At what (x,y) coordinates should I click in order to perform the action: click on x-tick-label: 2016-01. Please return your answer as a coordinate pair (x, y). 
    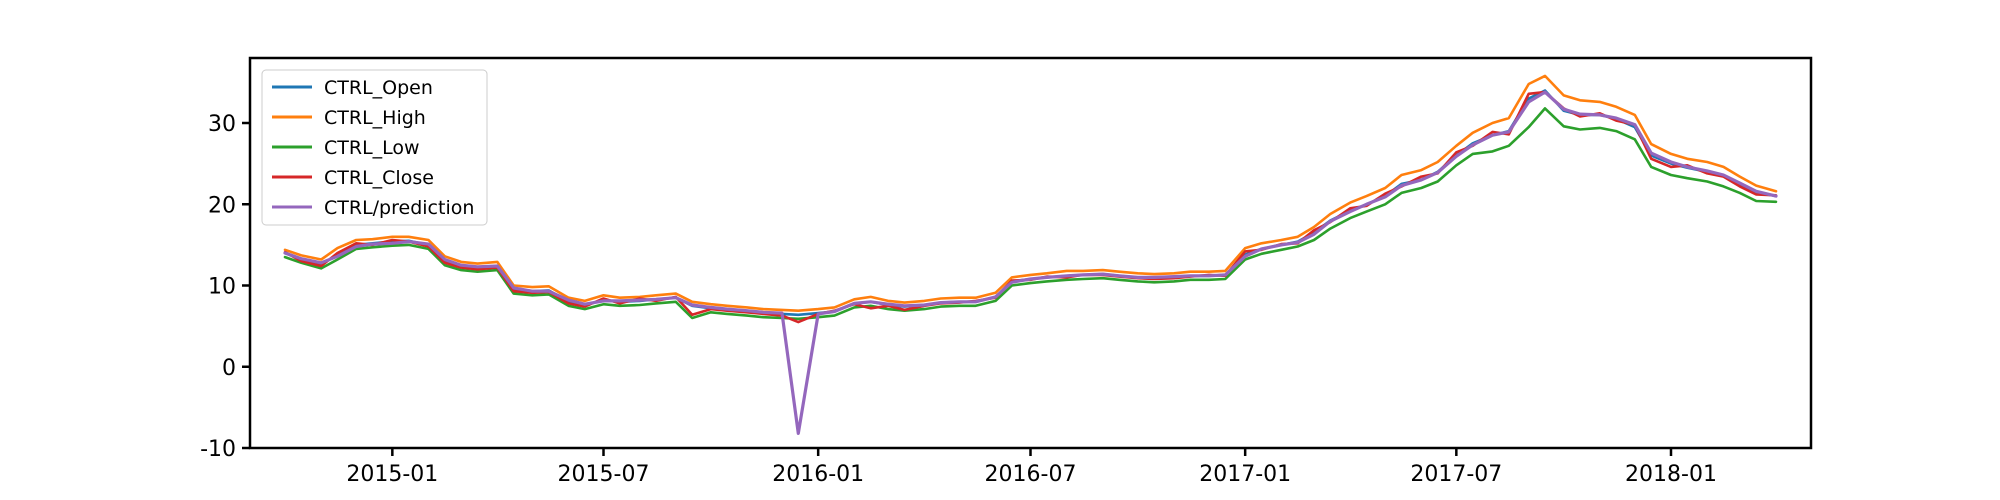
    Looking at the image, I should click on (818, 474).